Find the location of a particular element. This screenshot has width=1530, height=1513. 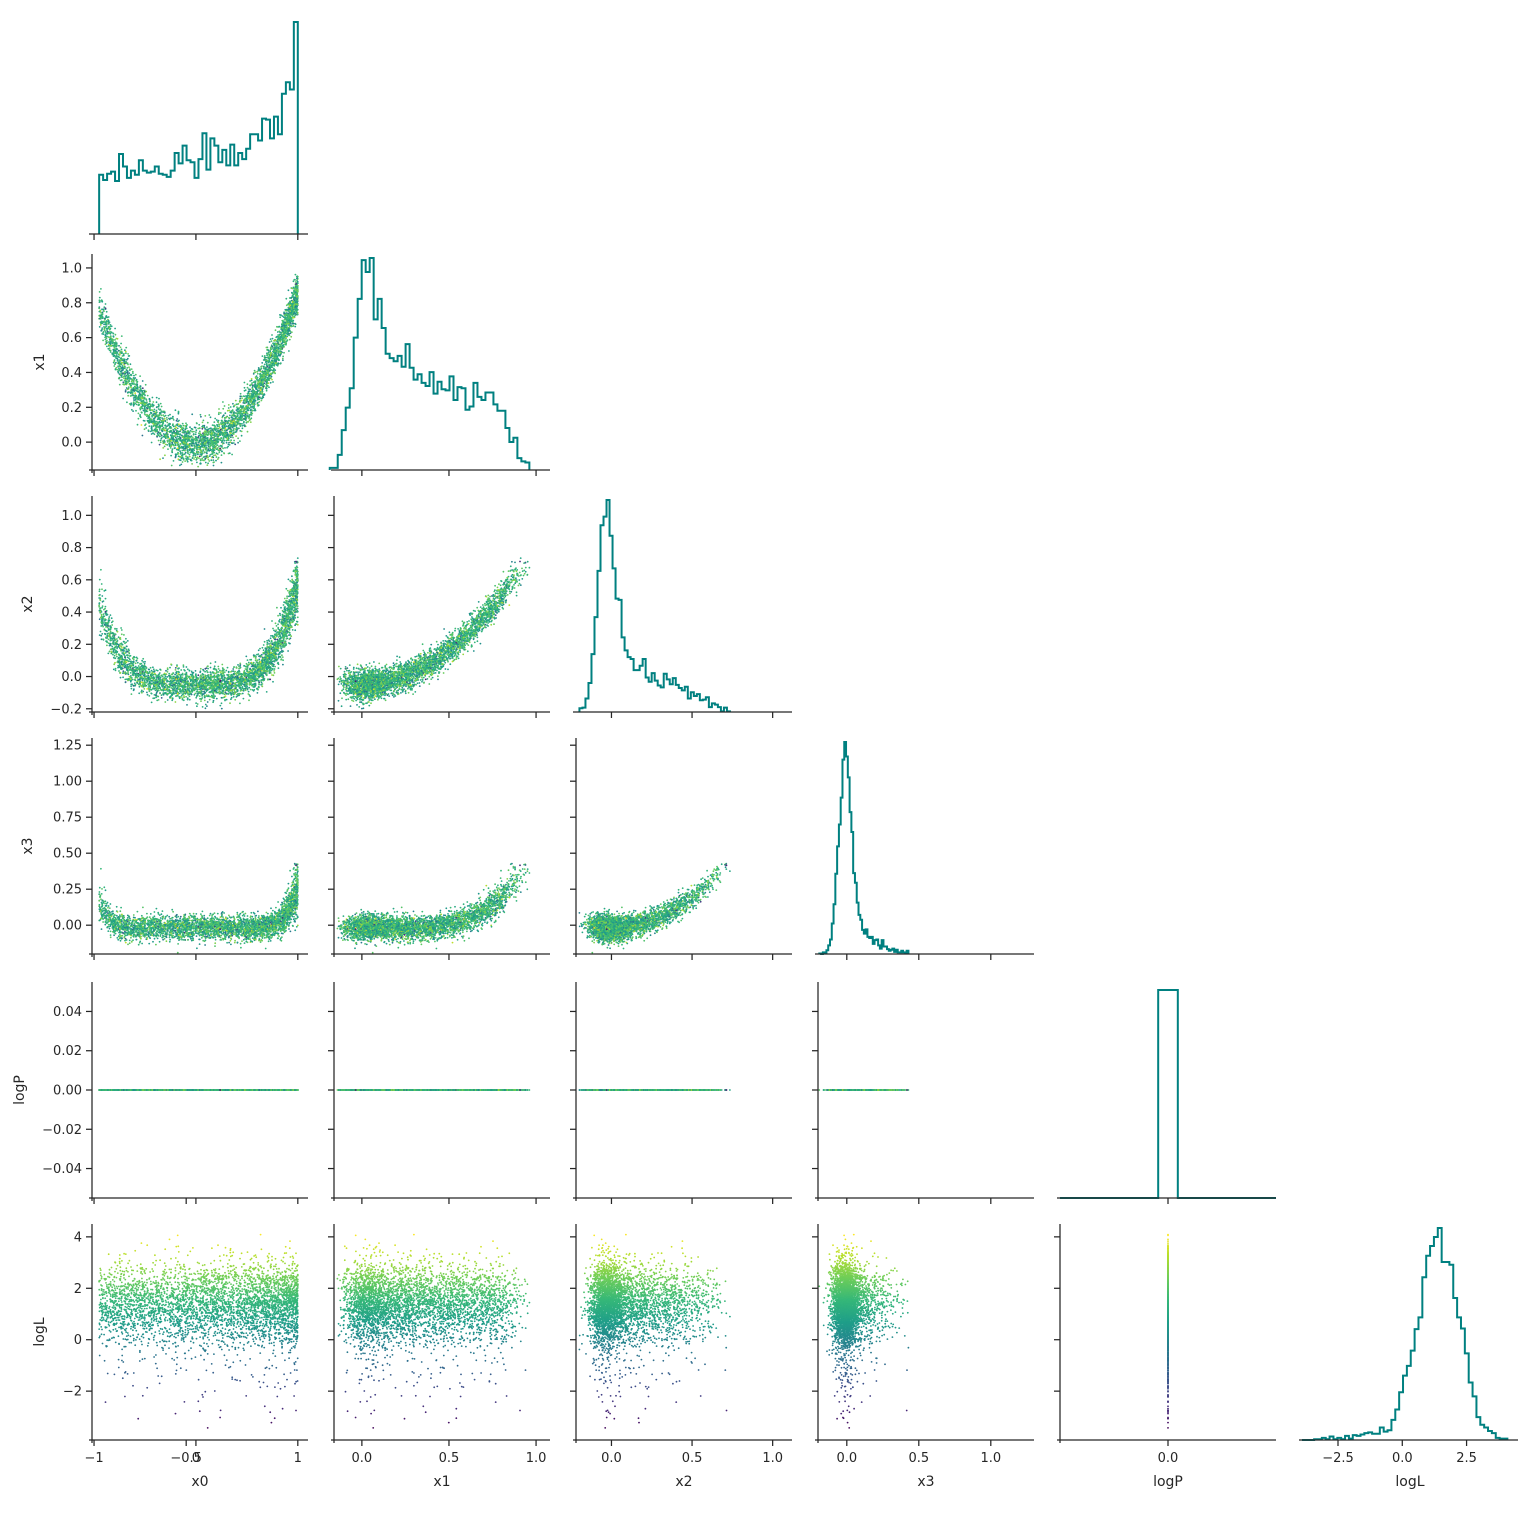

hist-logP is located at coordinates (1168, 1094).